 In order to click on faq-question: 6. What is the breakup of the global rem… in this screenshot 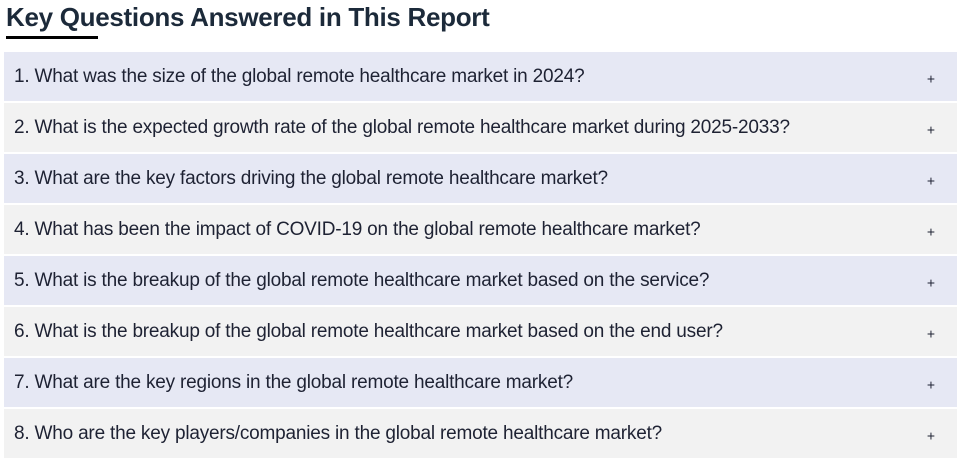, I will do `click(368, 331)`.